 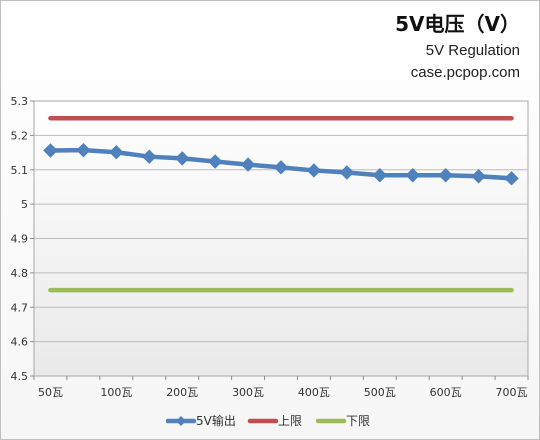 What do you see at coordinates (20, 342) in the screenshot?
I see `y-tick-label: 4.6` at bounding box center [20, 342].